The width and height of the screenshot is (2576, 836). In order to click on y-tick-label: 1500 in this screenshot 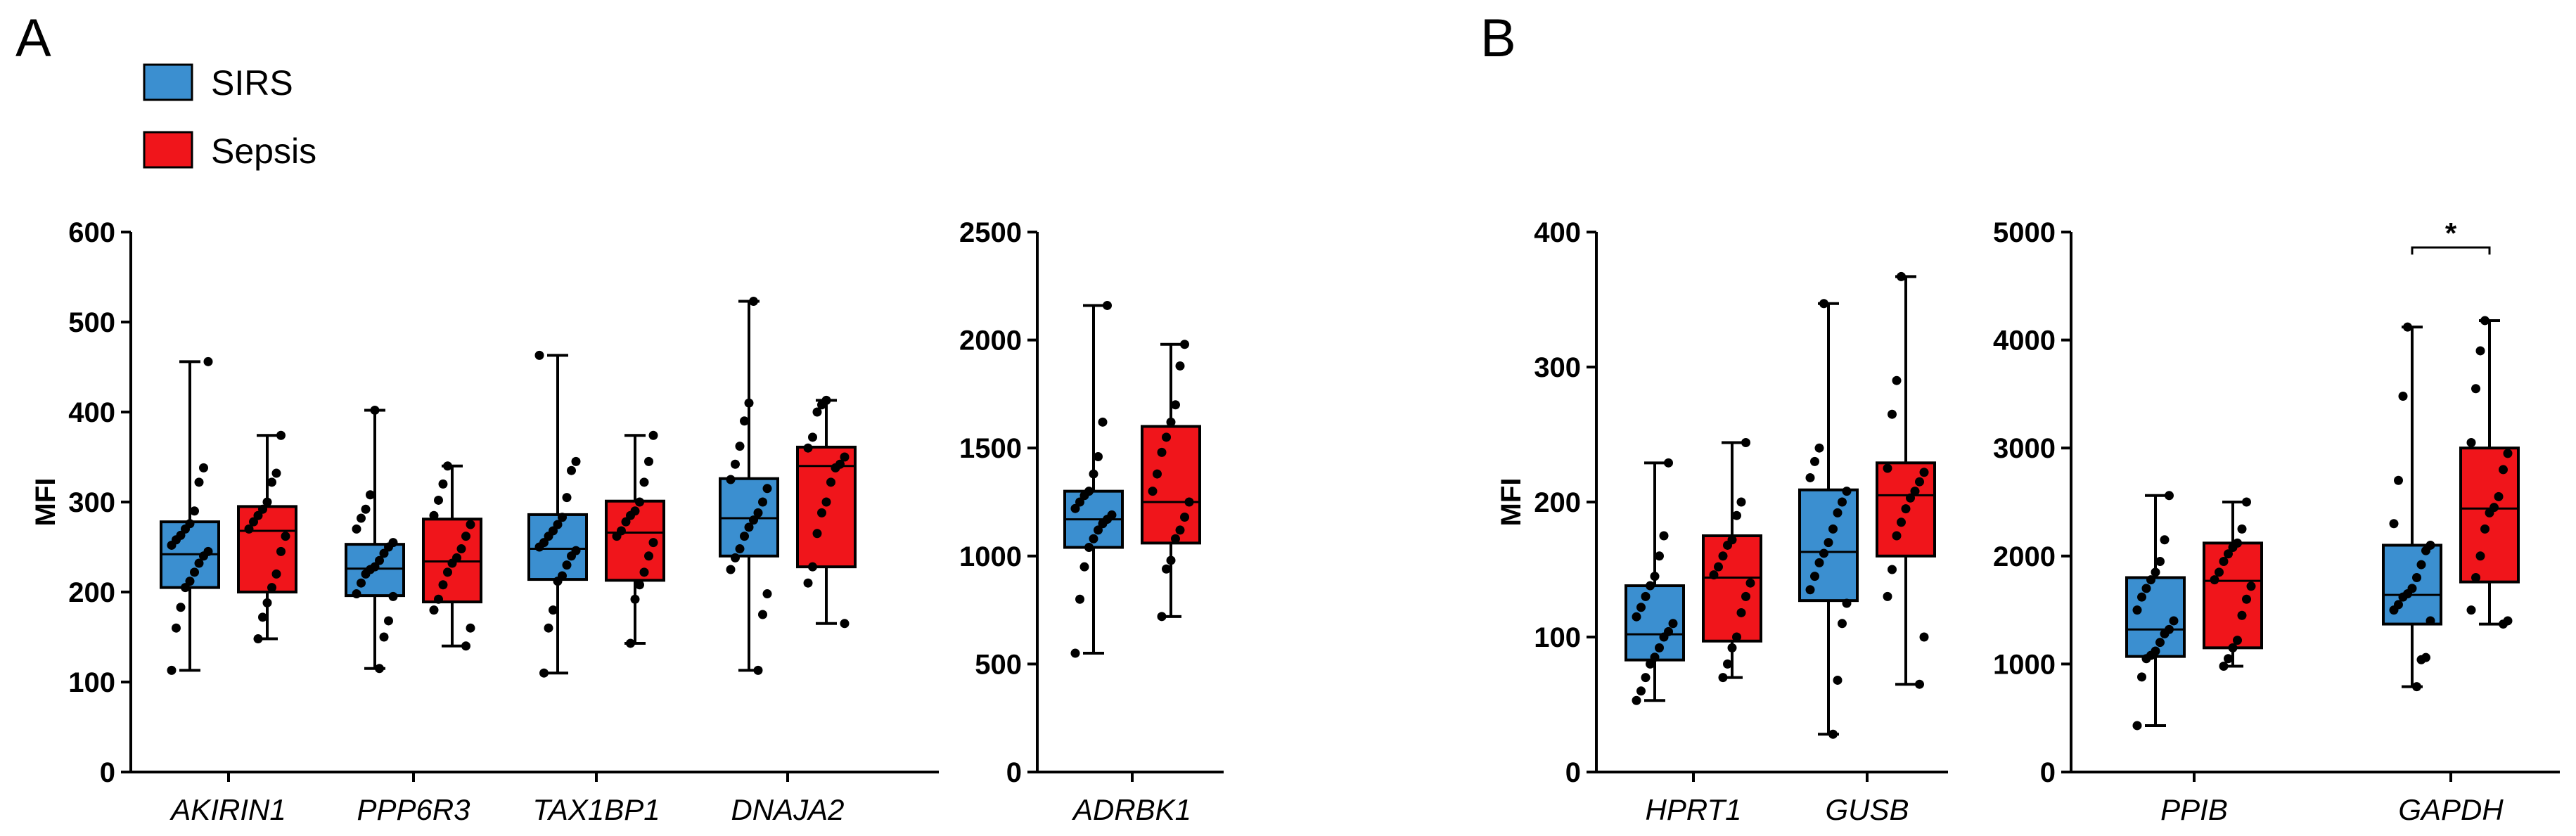, I will do `click(990, 448)`.